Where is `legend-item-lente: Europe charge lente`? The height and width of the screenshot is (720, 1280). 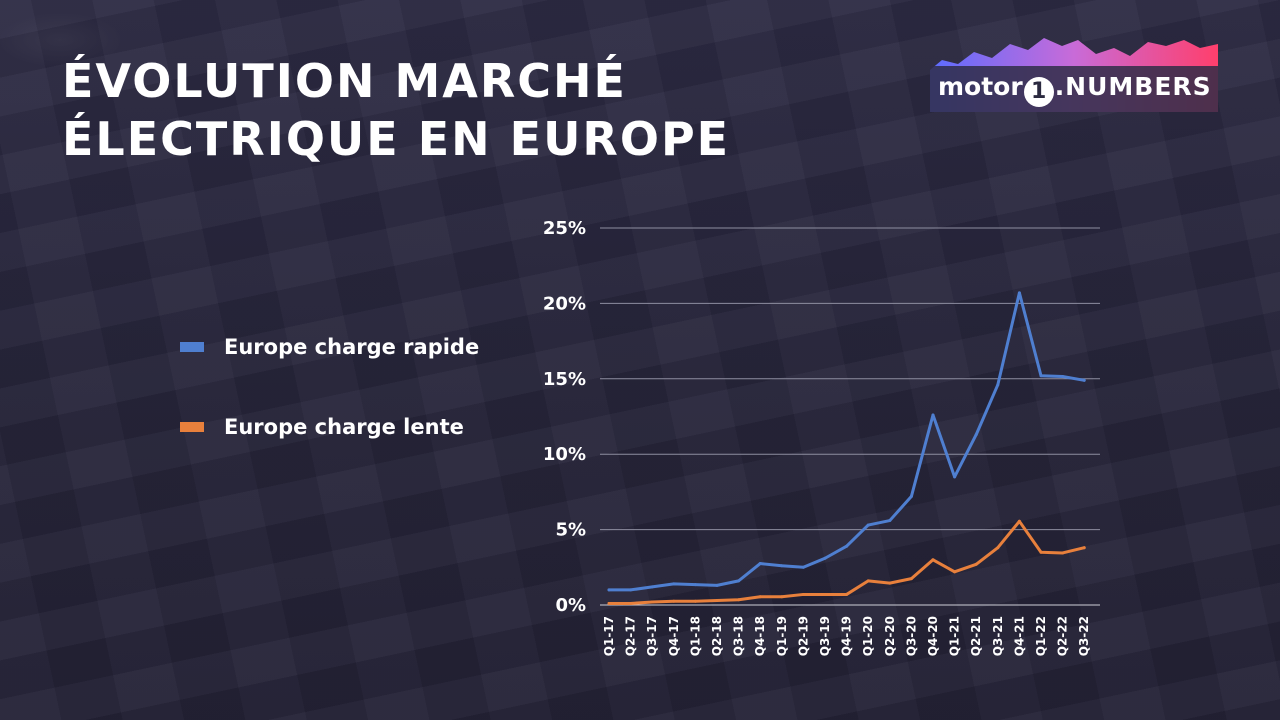 legend-item-lente: Europe charge lente is located at coordinates (329, 427).